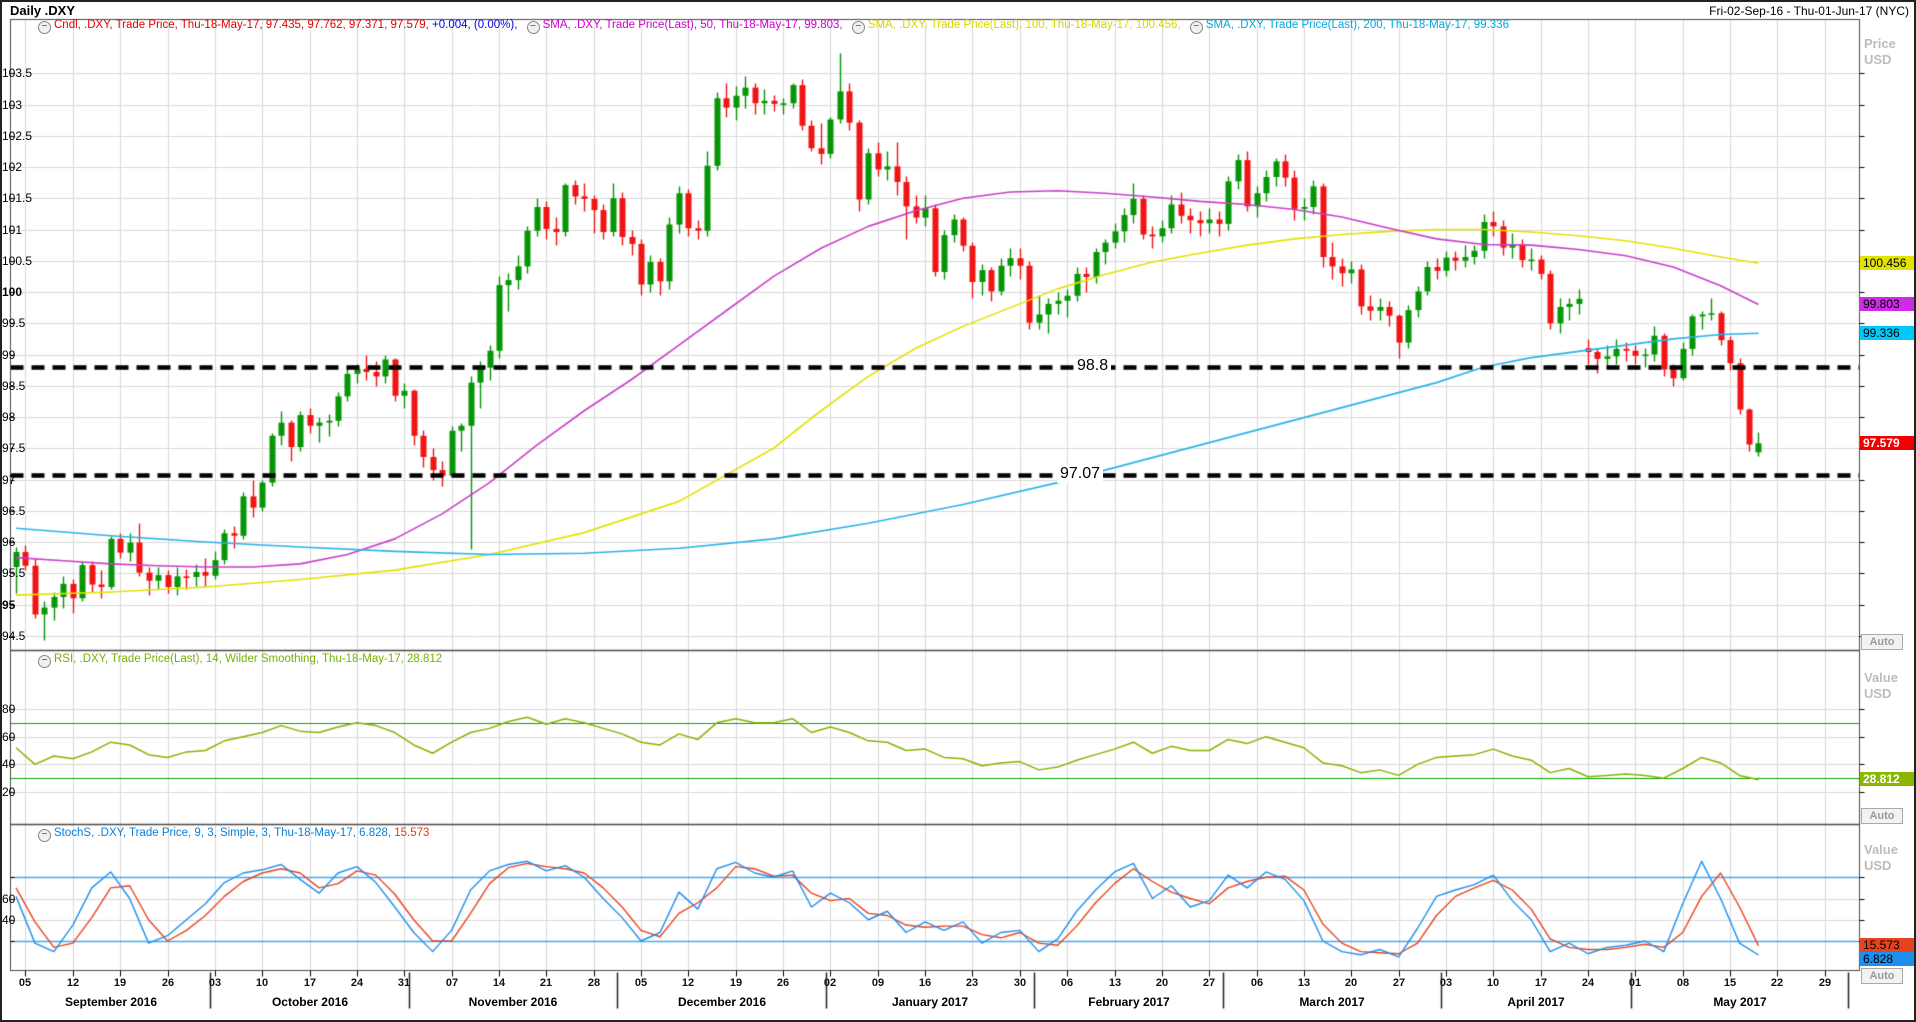  Describe the element at coordinates (1332, 1002) in the screenshot. I see `month-label: March 2017` at that location.